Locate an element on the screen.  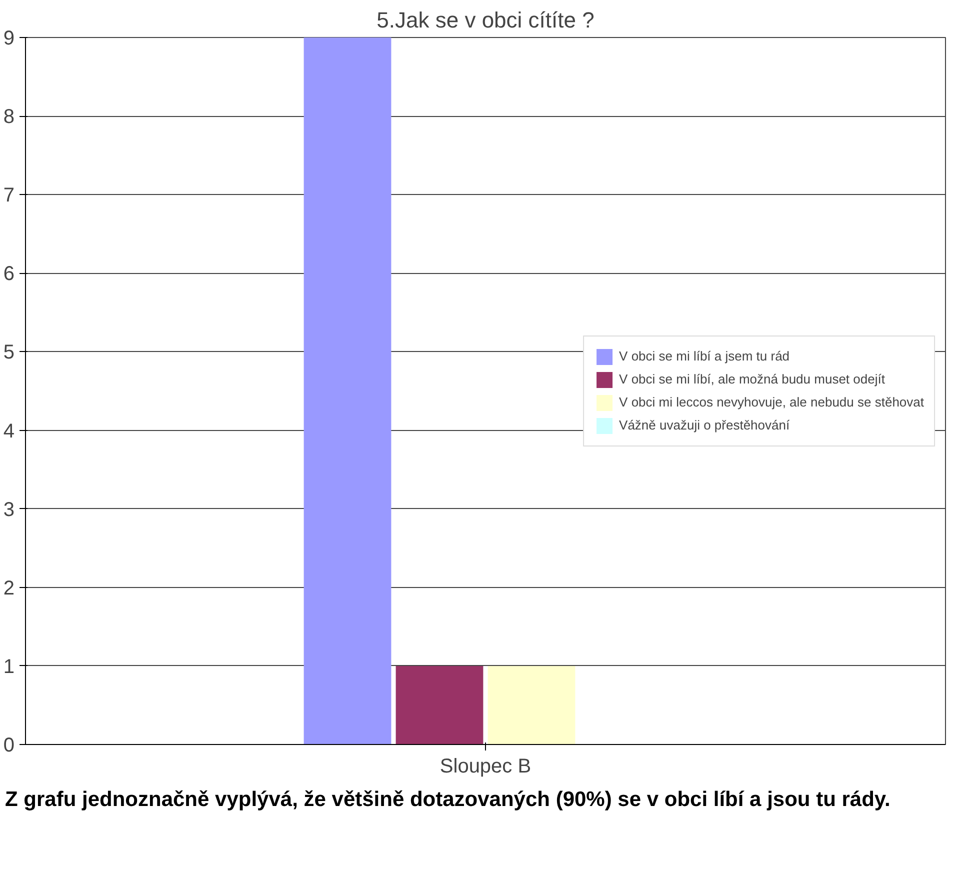
y-tick-label: 7 is located at coordinates (8, 195).